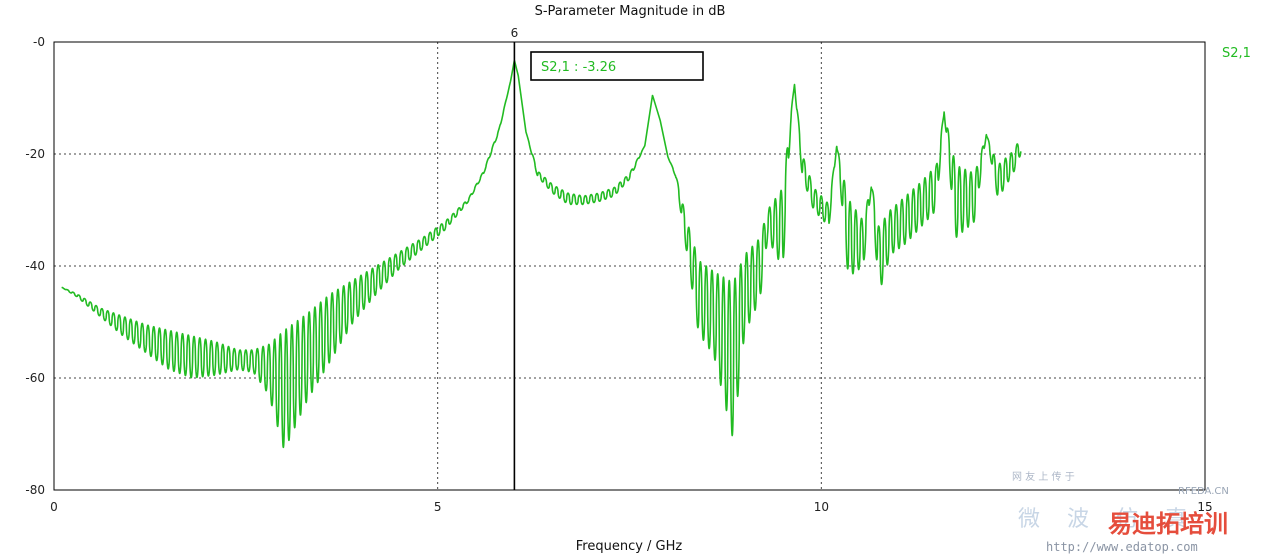  Describe the element at coordinates (35, 266) in the screenshot. I see `y-tick-label--40: -40` at that location.